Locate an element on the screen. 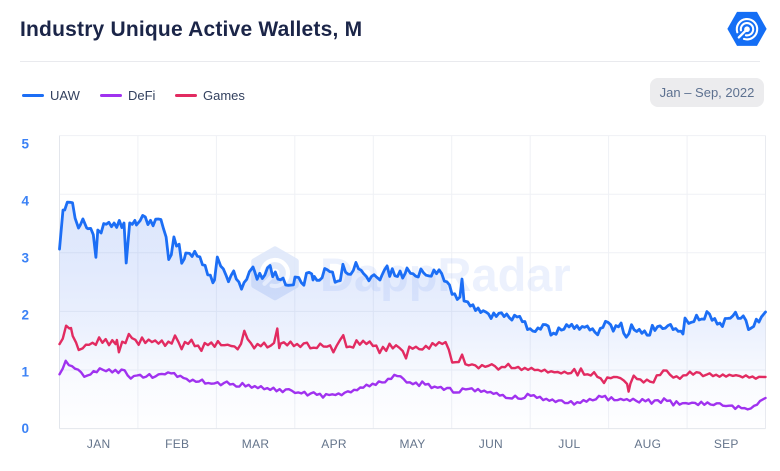  svg-text: 3 is located at coordinates (25, 257).